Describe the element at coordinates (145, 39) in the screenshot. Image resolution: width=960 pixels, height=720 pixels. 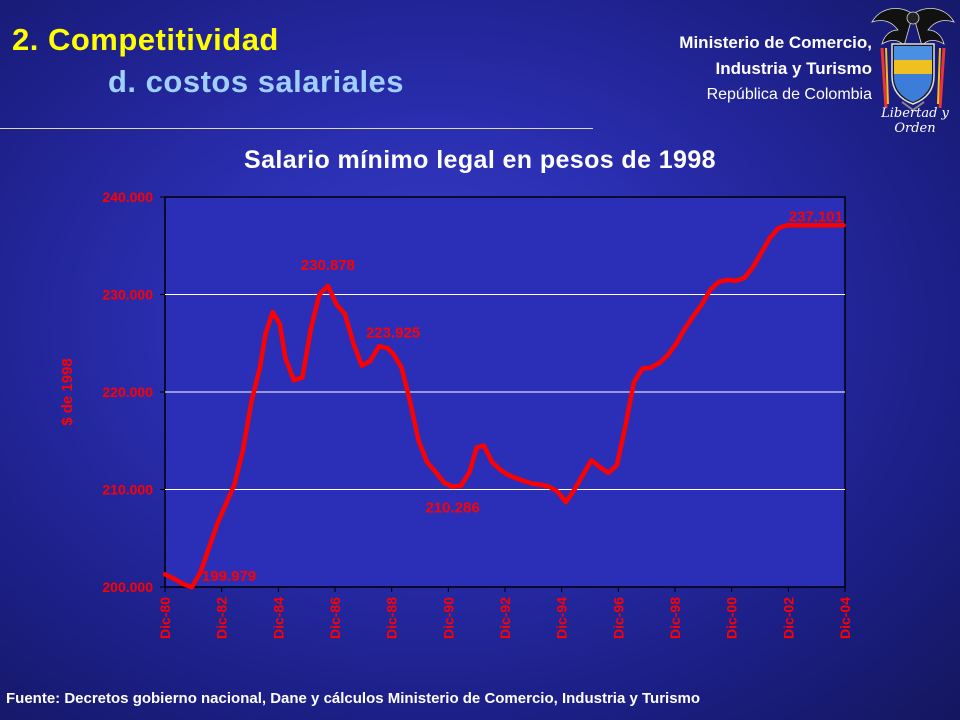
I see `slide-title: 2. Competitividad` at that location.